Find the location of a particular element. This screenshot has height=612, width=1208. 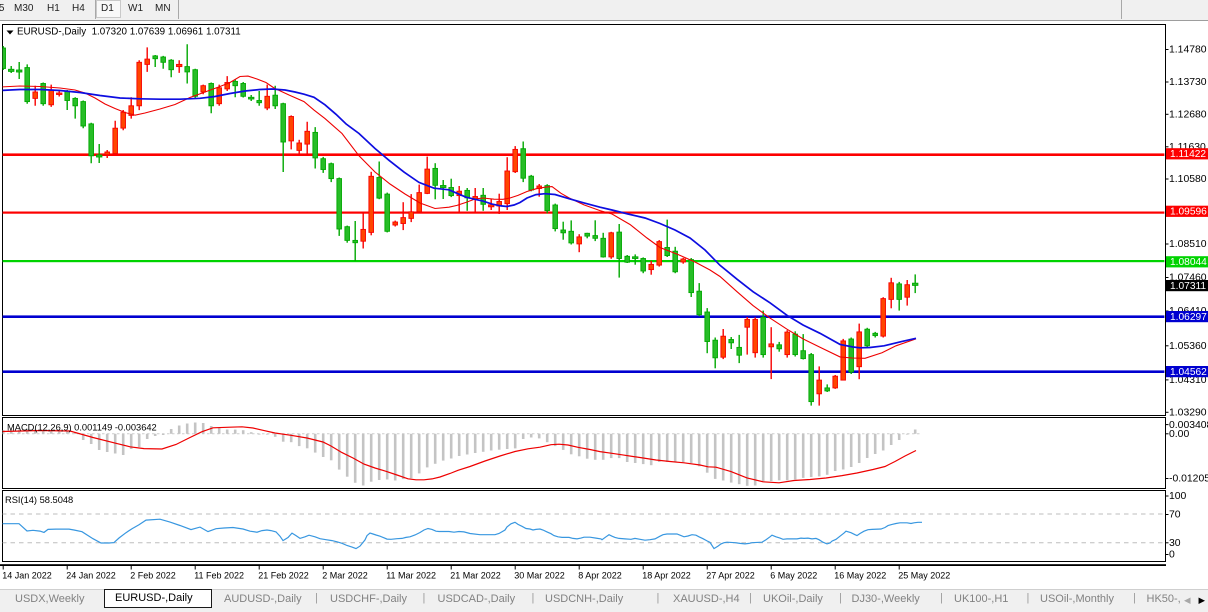

svg-text: 27 Apr 2022 is located at coordinates (730, 576).